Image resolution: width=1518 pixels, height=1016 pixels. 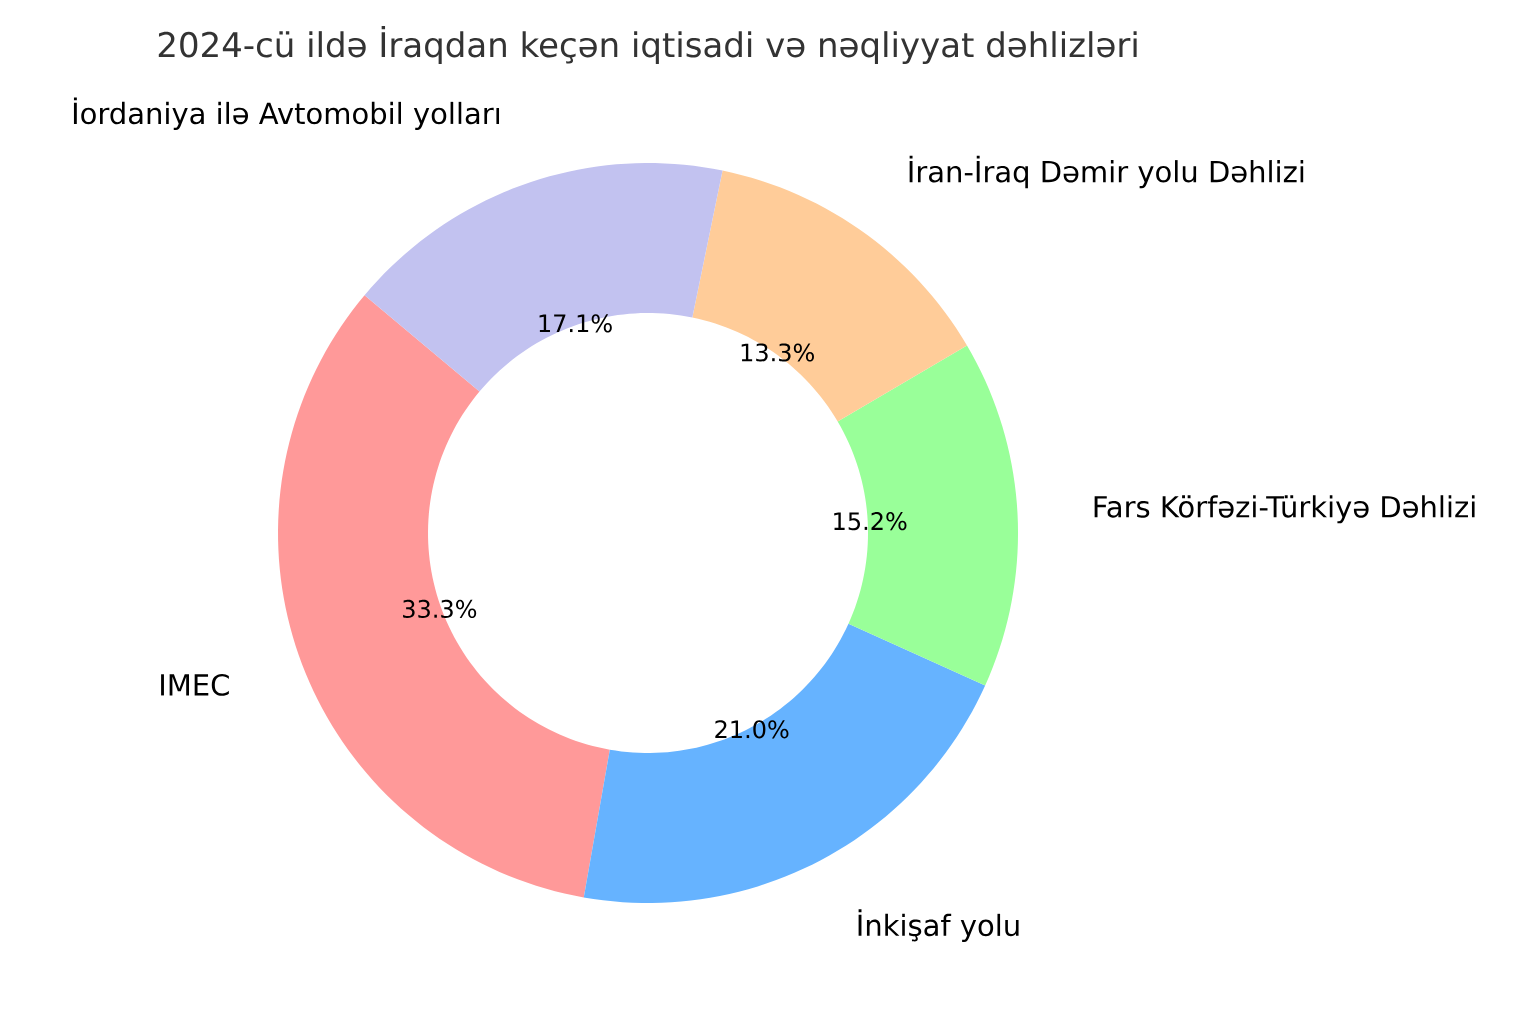 What do you see at coordinates (440, 609) in the screenshot?
I see `data-label: 33.3%` at bounding box center [440, 609].